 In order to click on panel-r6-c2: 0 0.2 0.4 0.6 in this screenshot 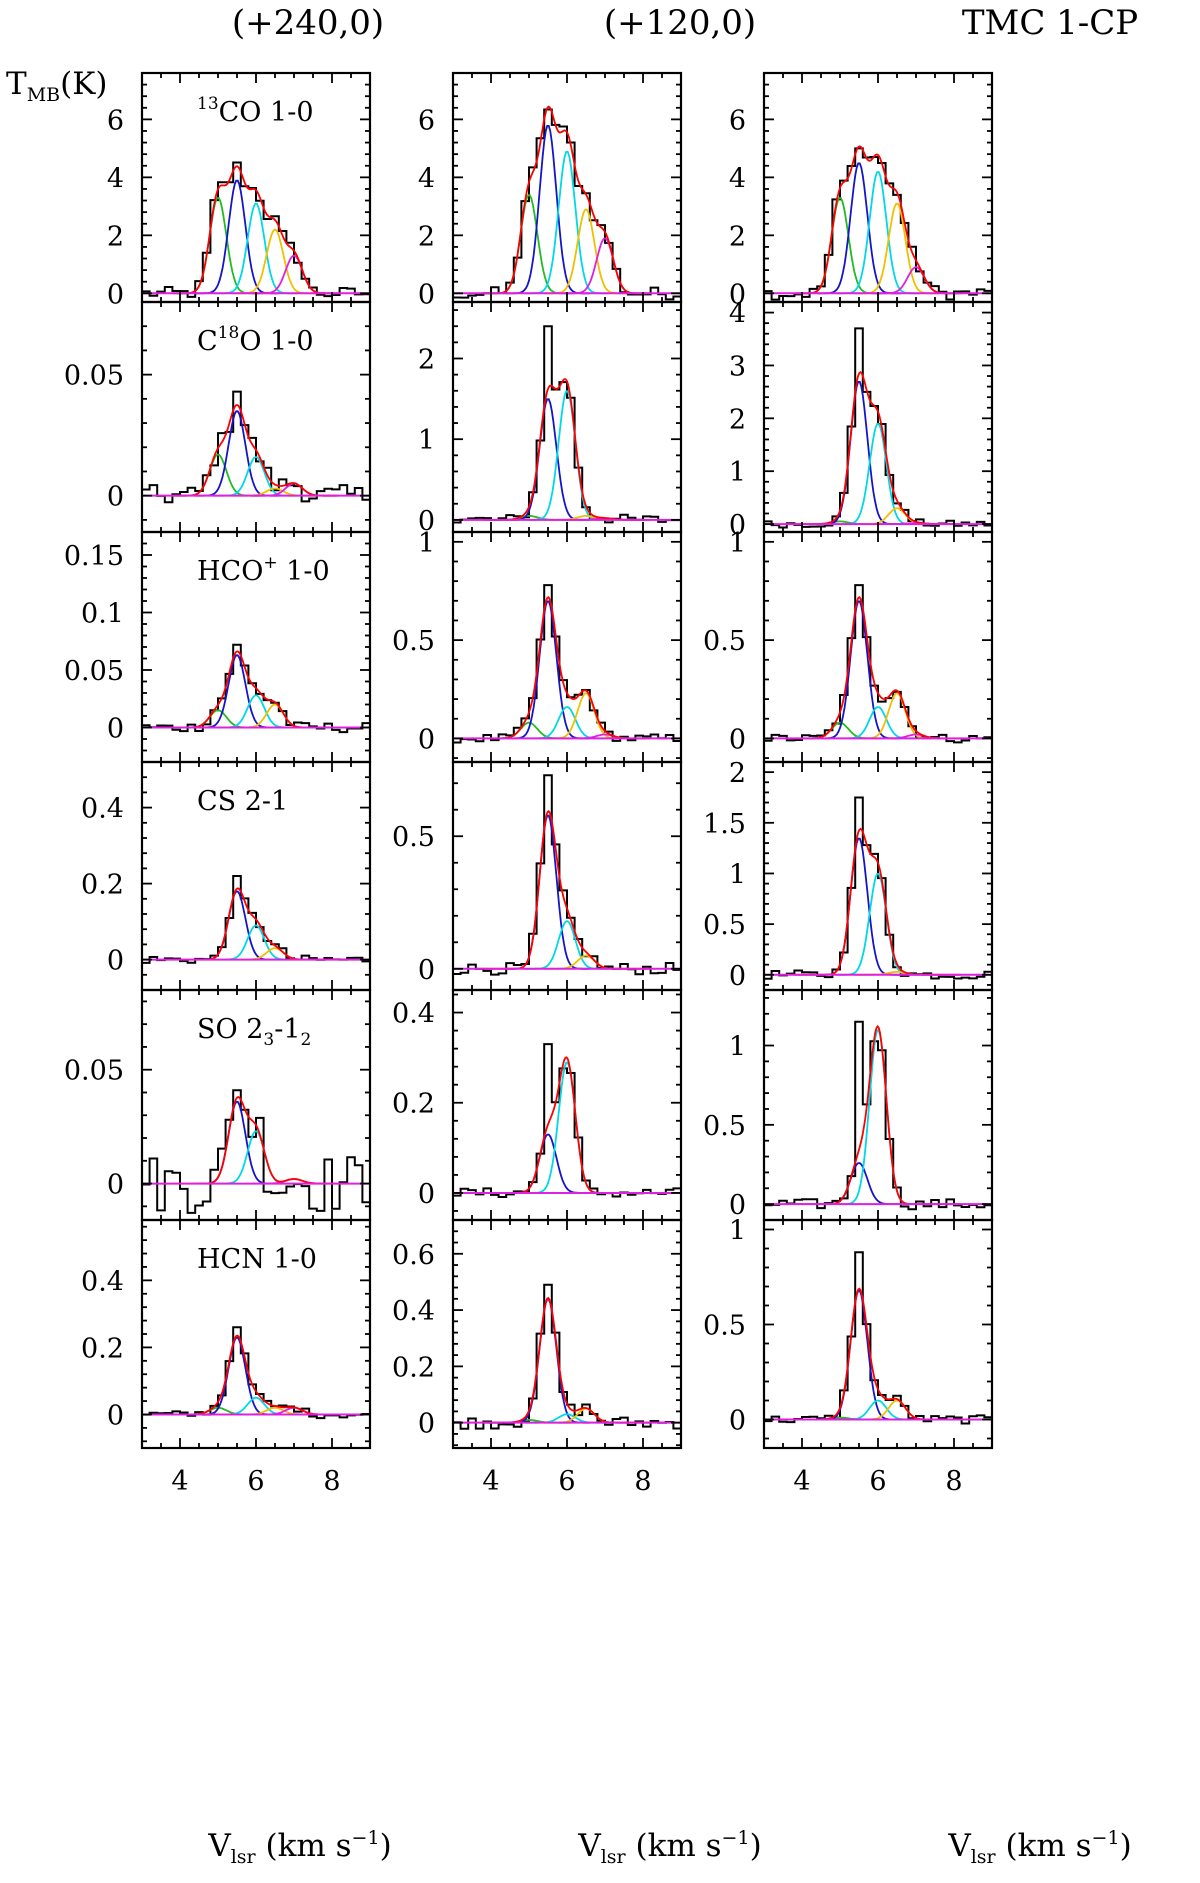, I will do `click(537, 1334)`.